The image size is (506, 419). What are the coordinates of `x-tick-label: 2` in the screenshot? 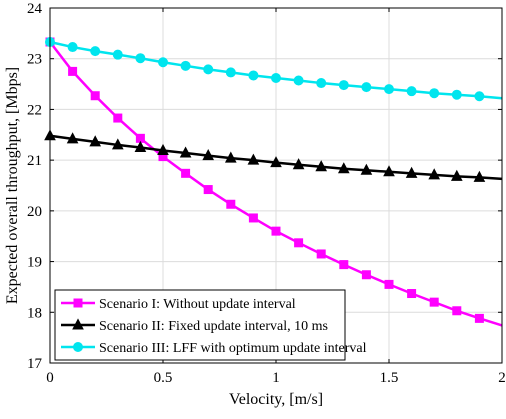 It's located at (502, 378).